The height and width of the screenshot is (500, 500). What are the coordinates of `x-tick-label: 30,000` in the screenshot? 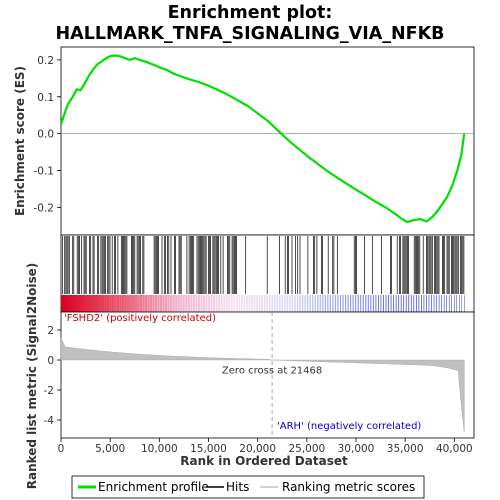 It's located at (356, 449).